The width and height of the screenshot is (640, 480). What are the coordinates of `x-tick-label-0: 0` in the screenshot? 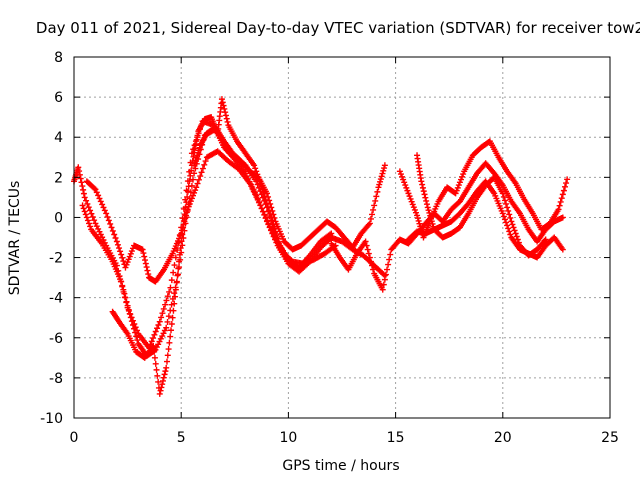 It's located at (74, 438).